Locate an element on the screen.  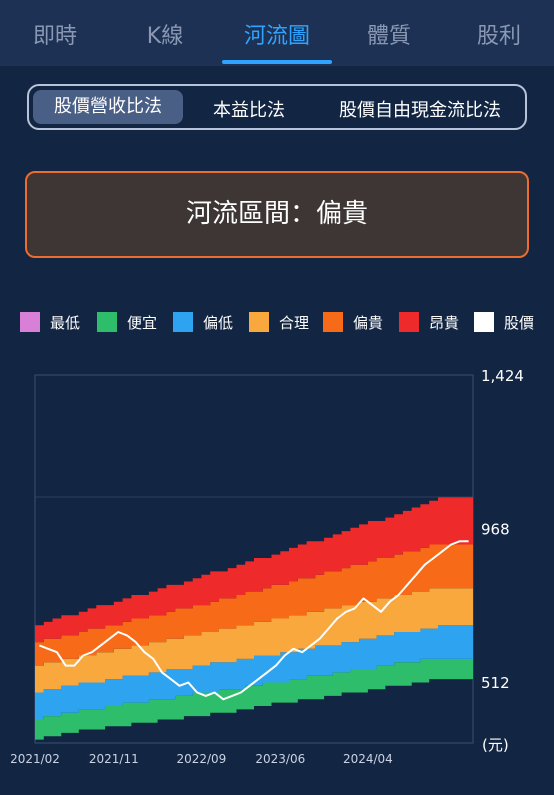
legend-label: 偏低 is located at coordinates (218, 323).